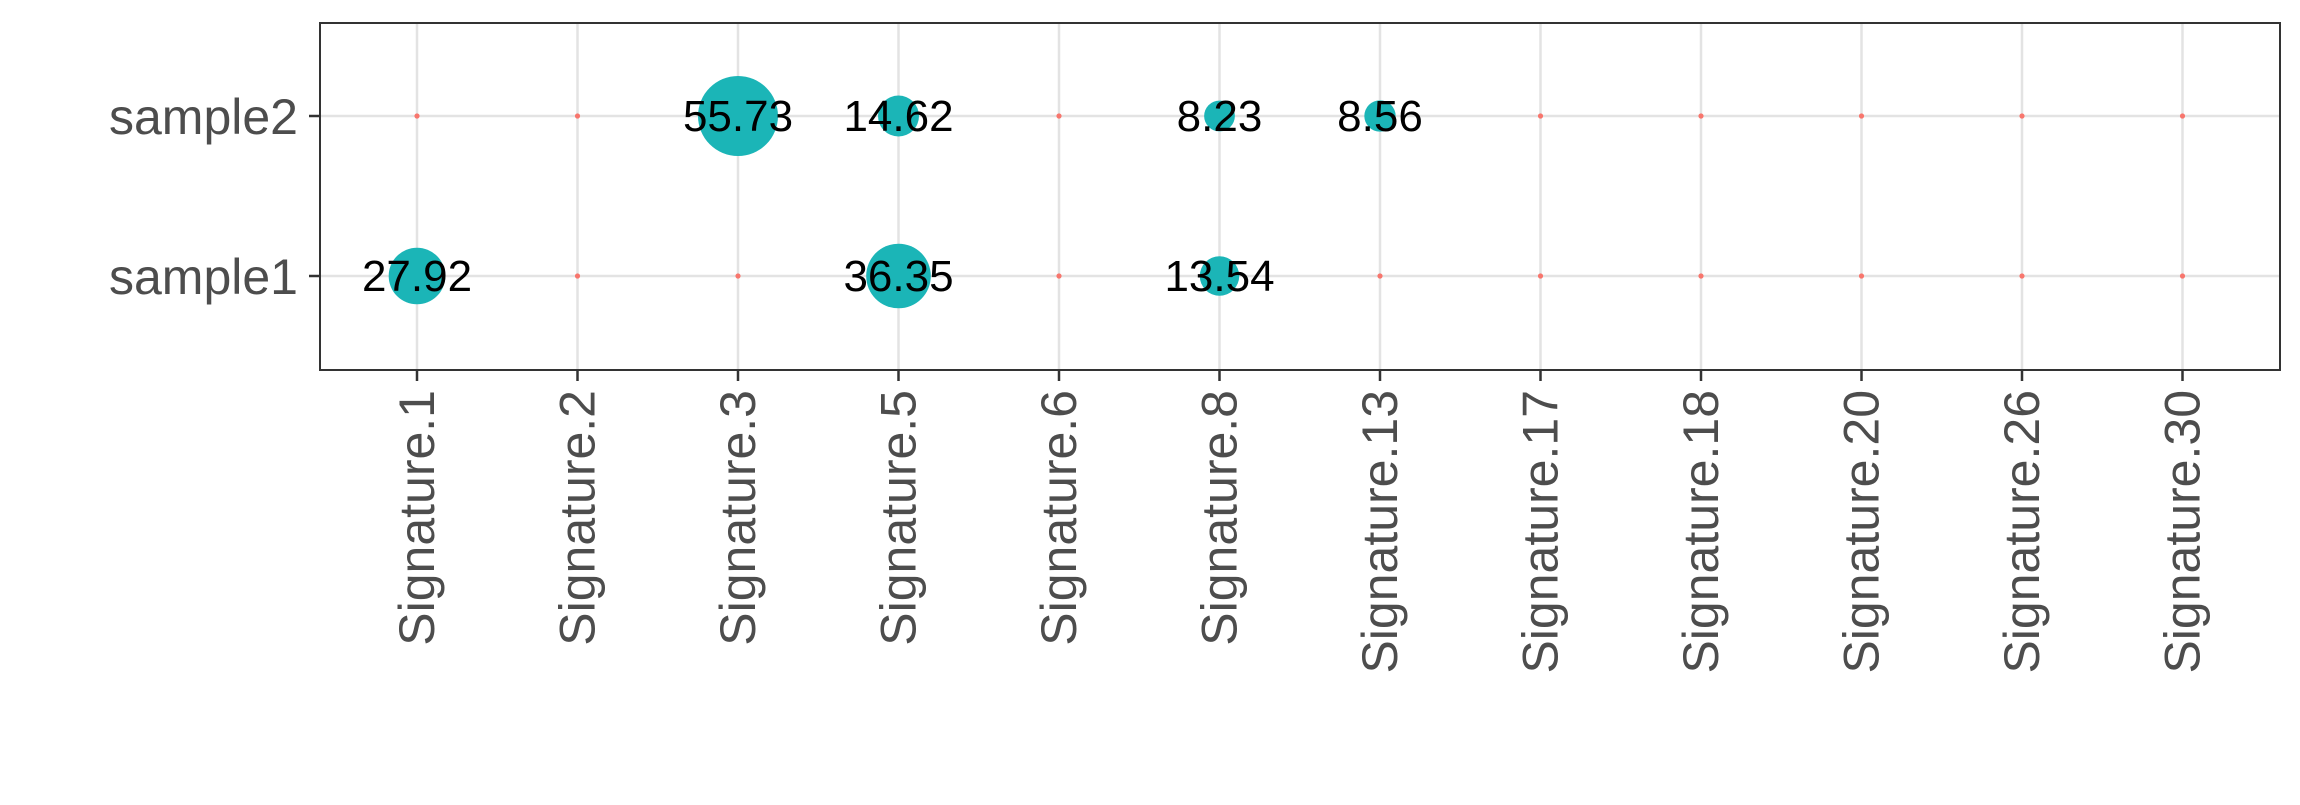 This screenshot has height=805, width=2300. Describe the element at coordinates (1380, 532) in the screenshot. I see `x-tick-label: Signature.13` at that location.